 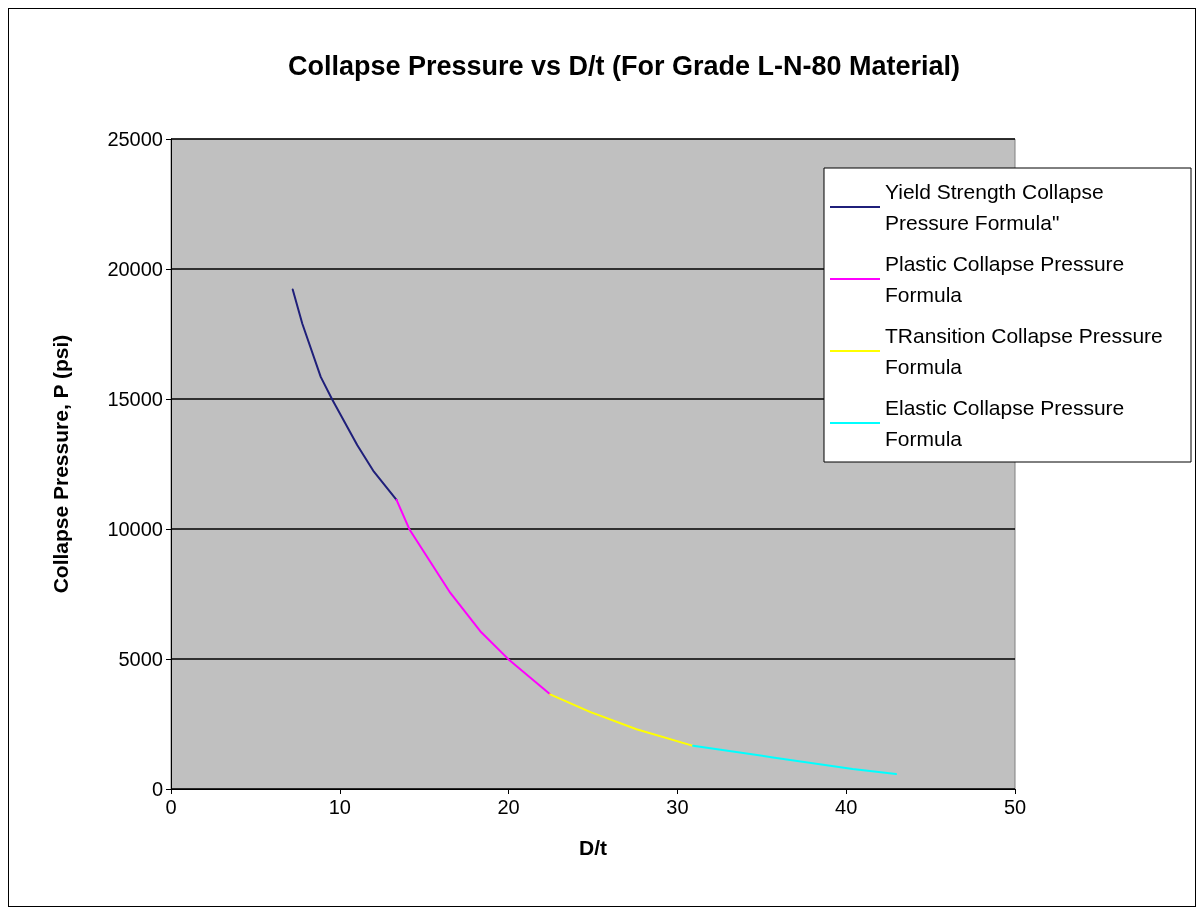 What do you see at coordinates (677, 807) in the screenshot?
I see `x-tick-label: 30` at bounding box center [677, 807].